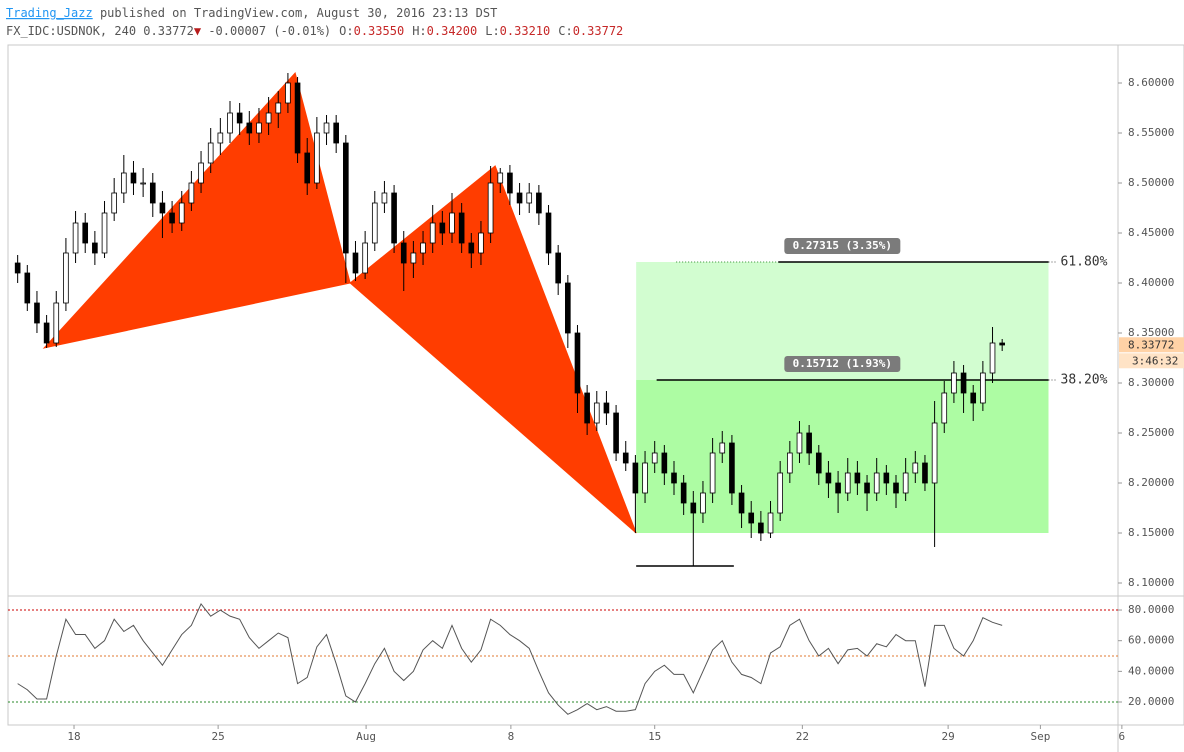  Describe the element at coordinates (1084, 262) in the screenshot. I see `fib-level-label: 61.80%` at that location.